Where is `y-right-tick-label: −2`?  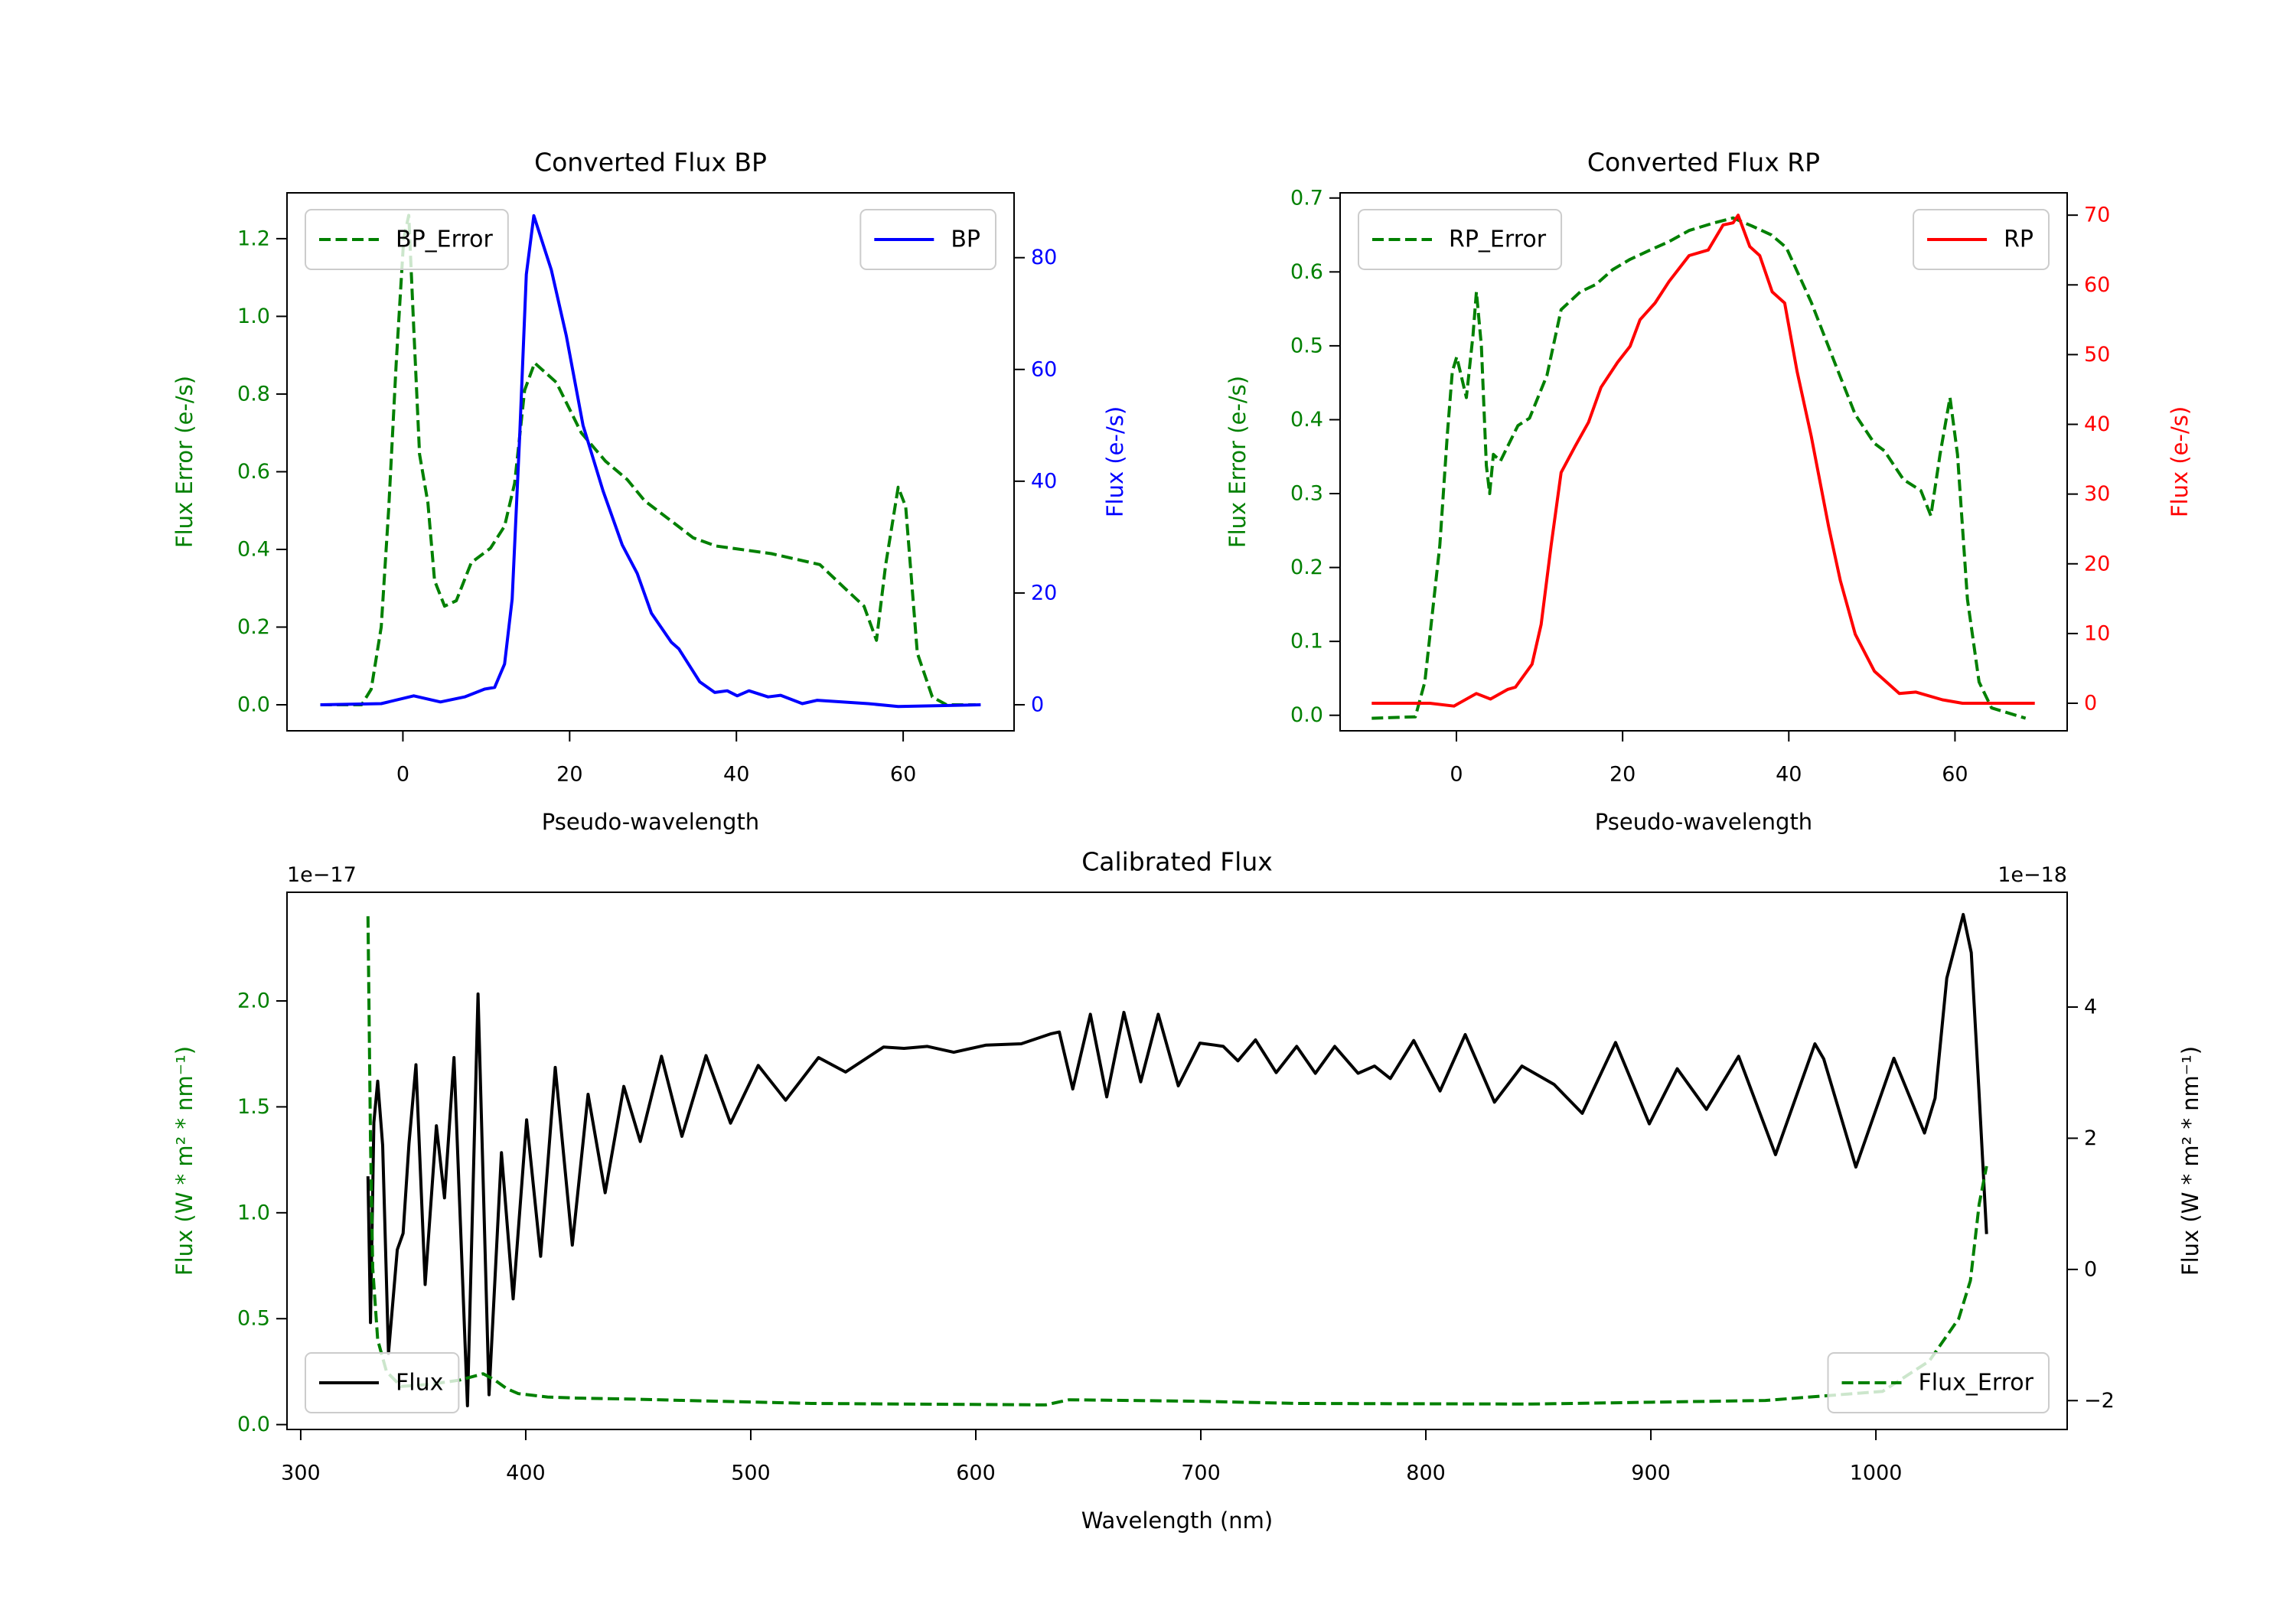 y-right-tick-label: −2 is located at coordinates (2099, 1401).